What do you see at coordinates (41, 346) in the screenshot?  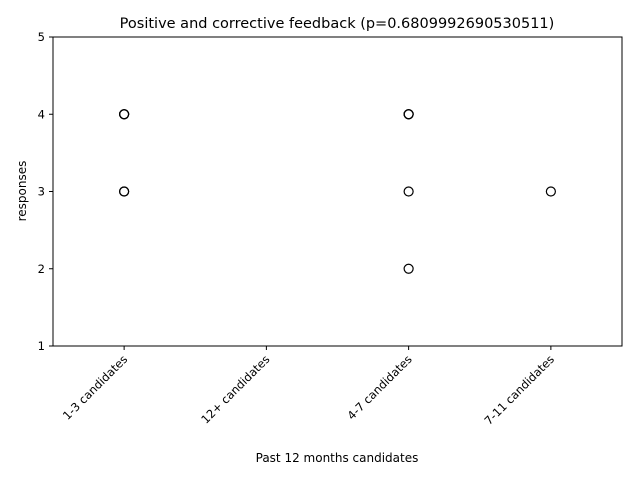 I see `y-tick-label: 1` at bounding box center [41, 346].